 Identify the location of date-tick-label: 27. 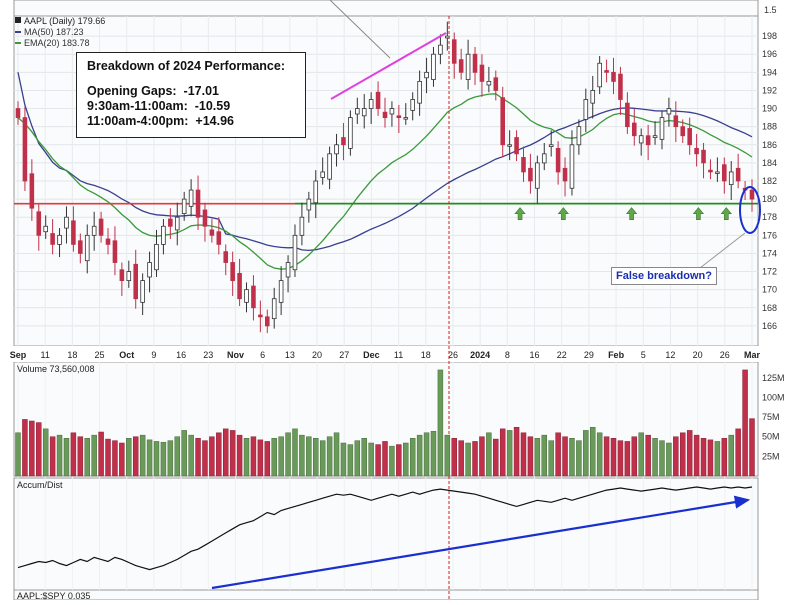
(344, 355).